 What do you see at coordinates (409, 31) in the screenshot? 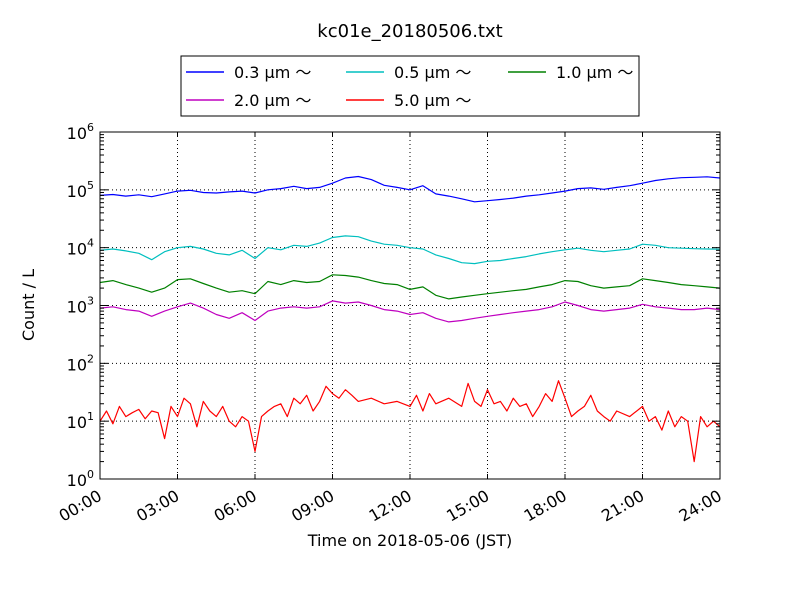
I see `chart-title: kc01e_20180506.txt` at bounding box center [409, 31].